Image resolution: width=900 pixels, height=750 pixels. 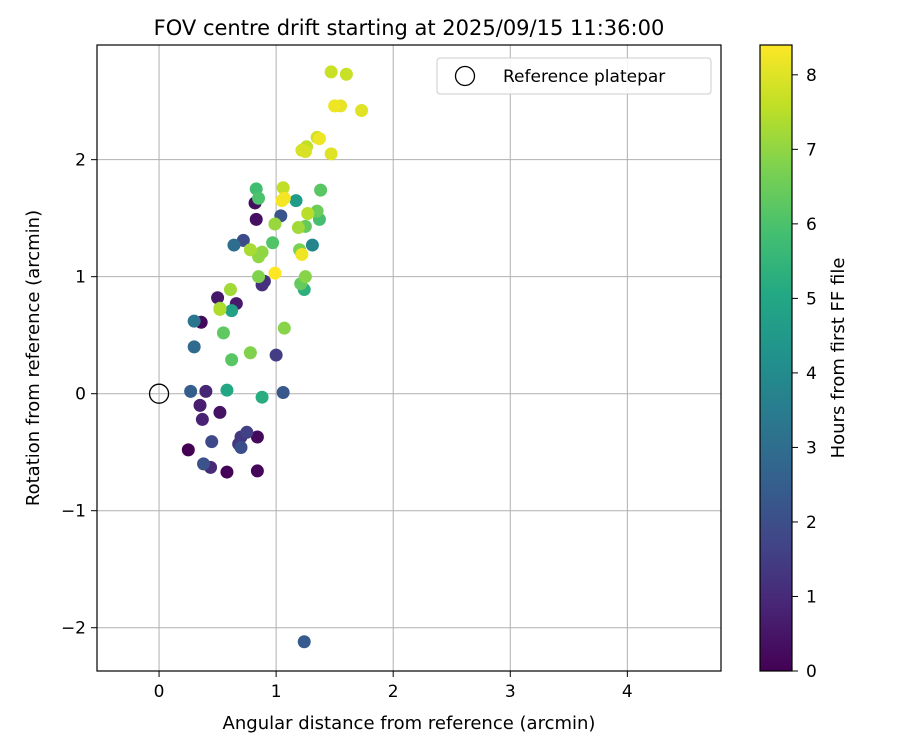 What do you see at coordinates (33, 358) in the screenshot?
I see `y-axis-label: Rotation from reference (arcmin)` at bounding box center [33, 358].